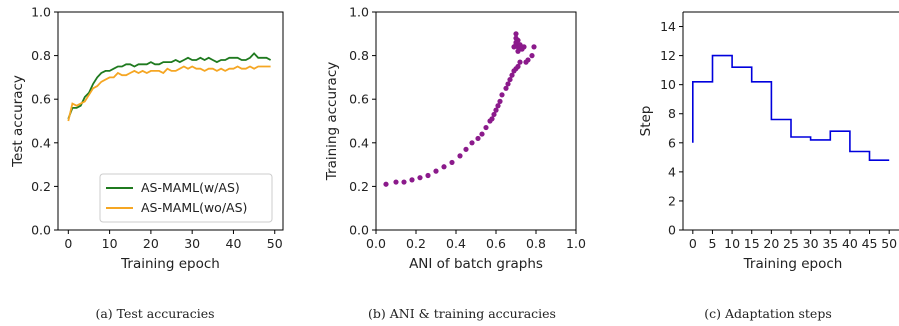 Image resolution: width=899 pixels, height=326 pixels. Describe the element at coordinates (793, 264) in the screenshot. I see `x-axis-label: Training epoch` at that location.